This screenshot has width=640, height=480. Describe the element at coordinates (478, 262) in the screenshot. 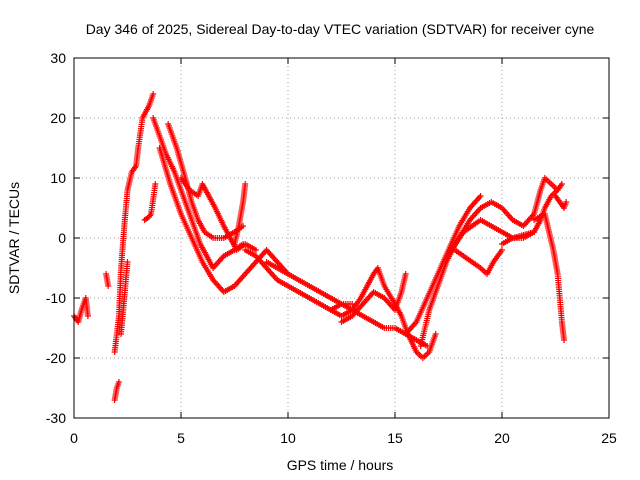

I see `data-series-arc19` at that location.